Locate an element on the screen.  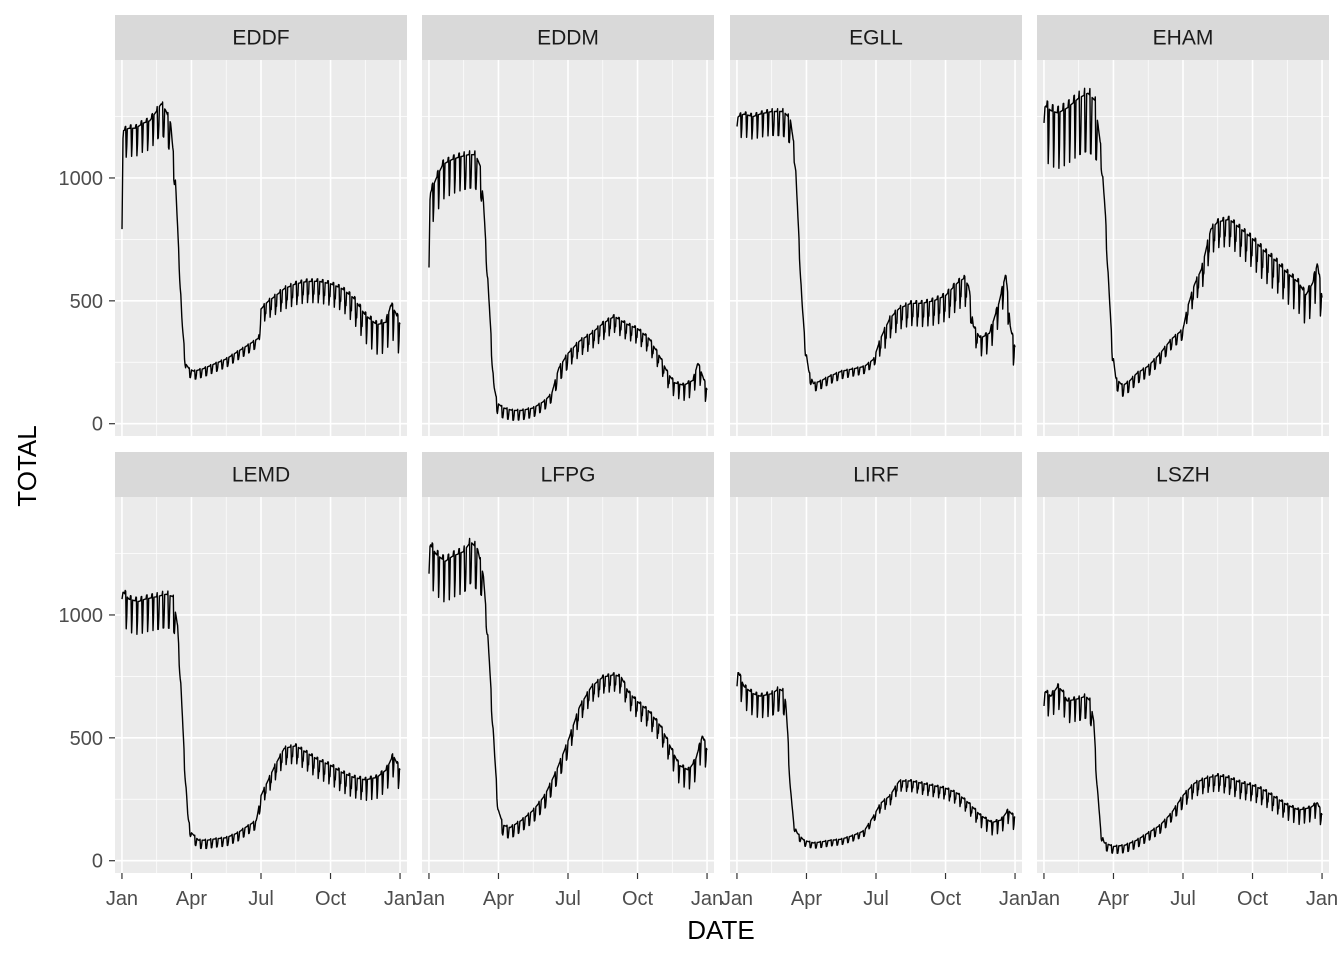
facet-strip-label: EHAM is located at coordinates (1183, 38).